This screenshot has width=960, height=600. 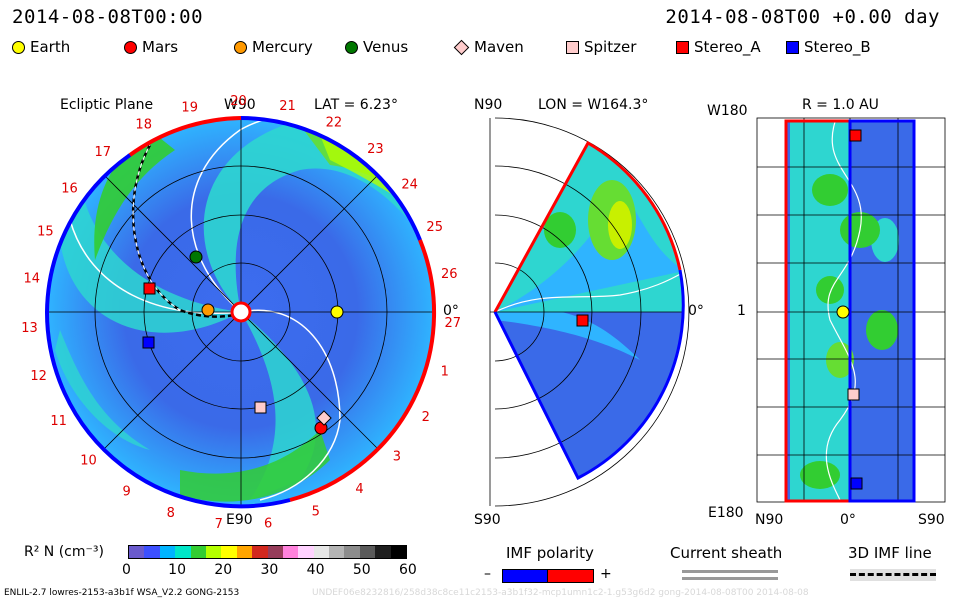 What do you see at coordinates (726, 513) in the screenshot?
I see `radial-bottom-left-label: E180` at bounding box center [726, 513].